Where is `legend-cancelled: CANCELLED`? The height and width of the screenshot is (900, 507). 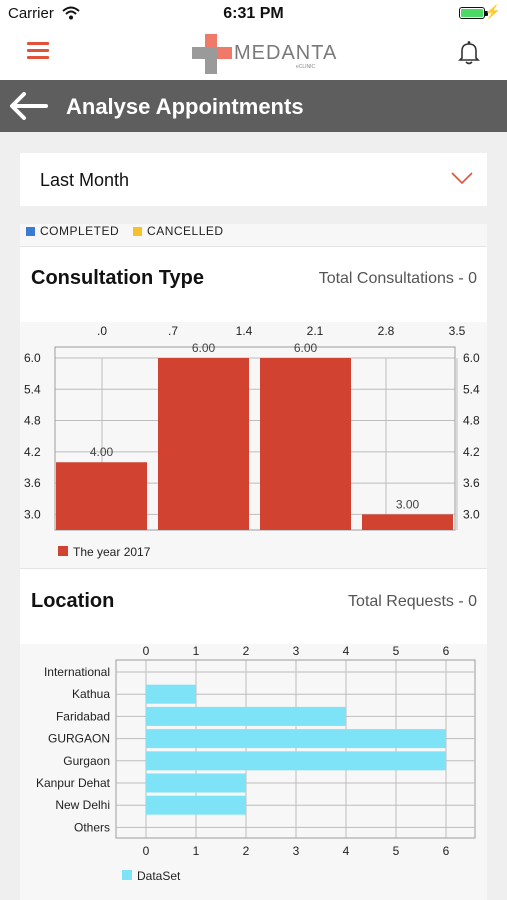
legend-cancelled: CANCELLED is located at coordinates (178, 231).